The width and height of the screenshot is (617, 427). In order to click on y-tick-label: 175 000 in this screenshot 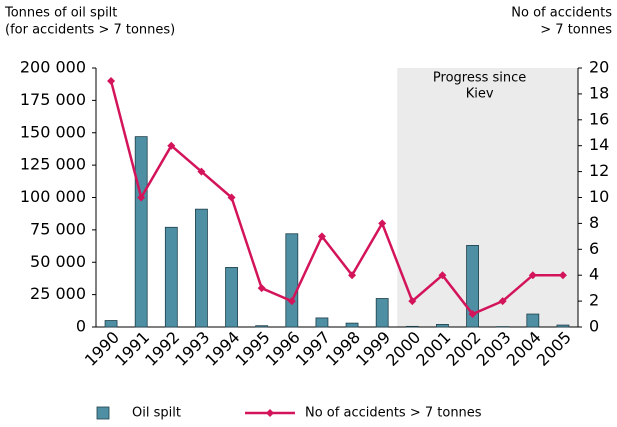, I will do `click(53, 99)`.